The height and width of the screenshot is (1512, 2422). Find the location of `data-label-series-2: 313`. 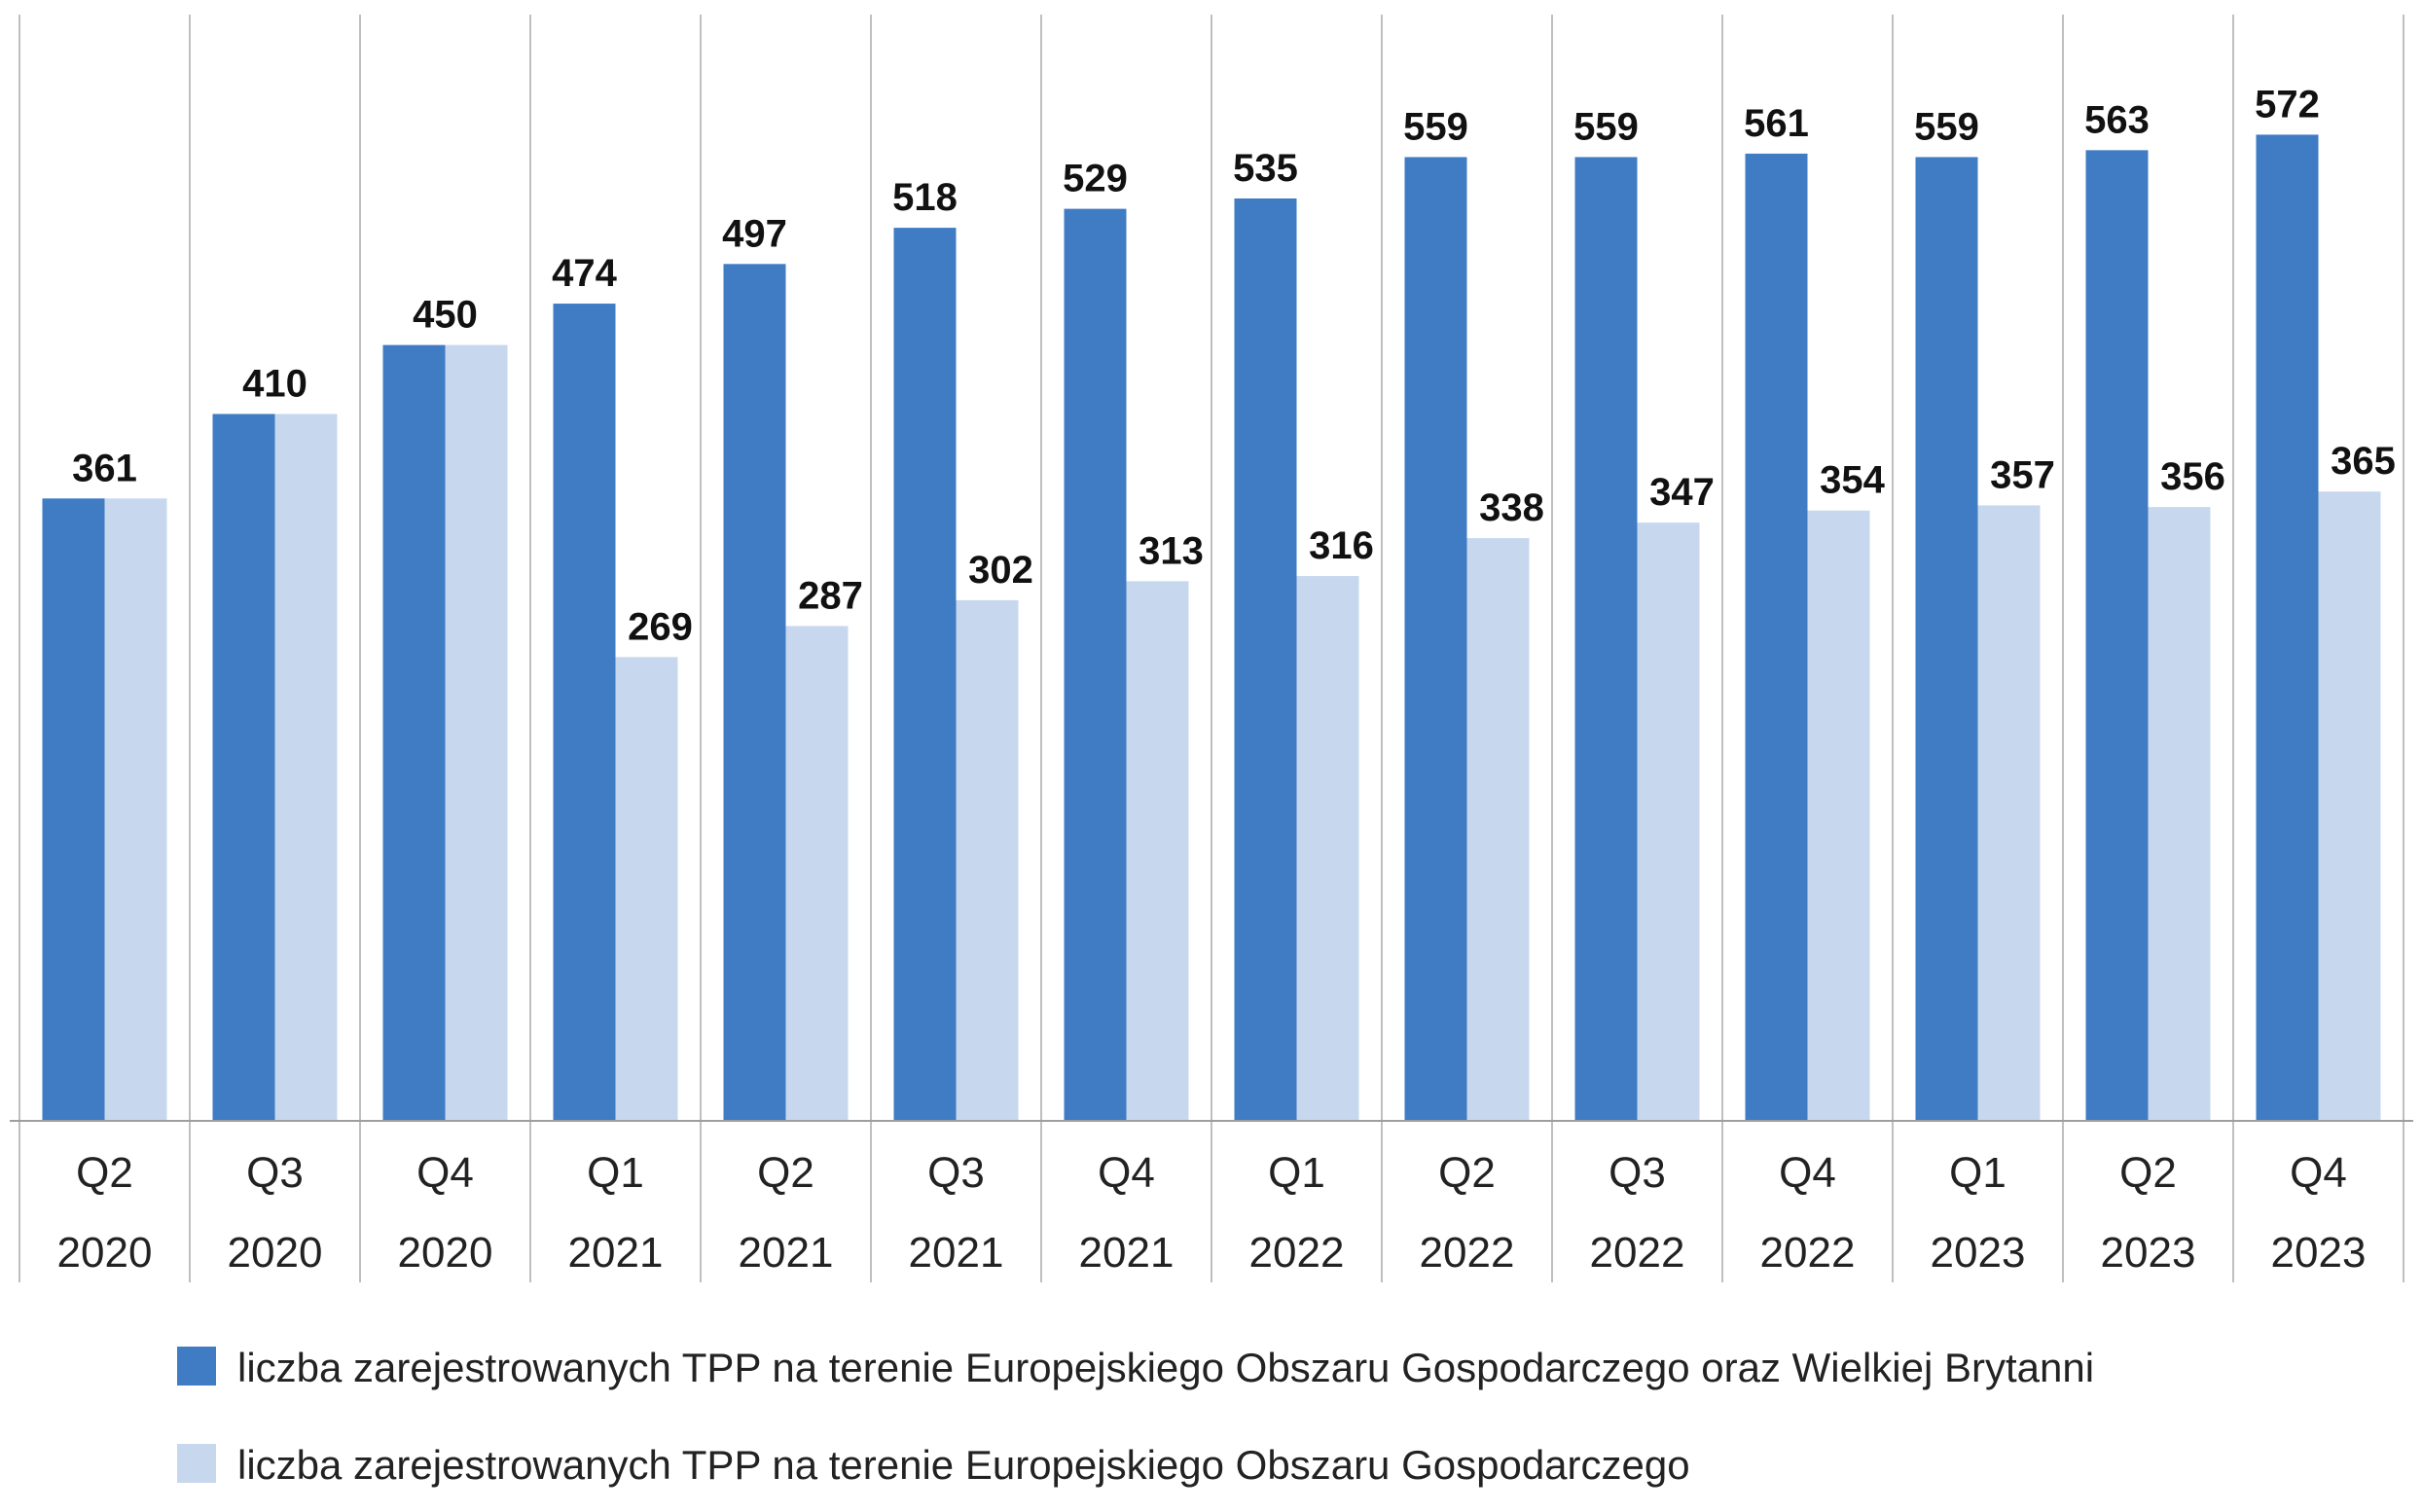

data-label-series-2: 313 is located at coordinates (1171, 550).